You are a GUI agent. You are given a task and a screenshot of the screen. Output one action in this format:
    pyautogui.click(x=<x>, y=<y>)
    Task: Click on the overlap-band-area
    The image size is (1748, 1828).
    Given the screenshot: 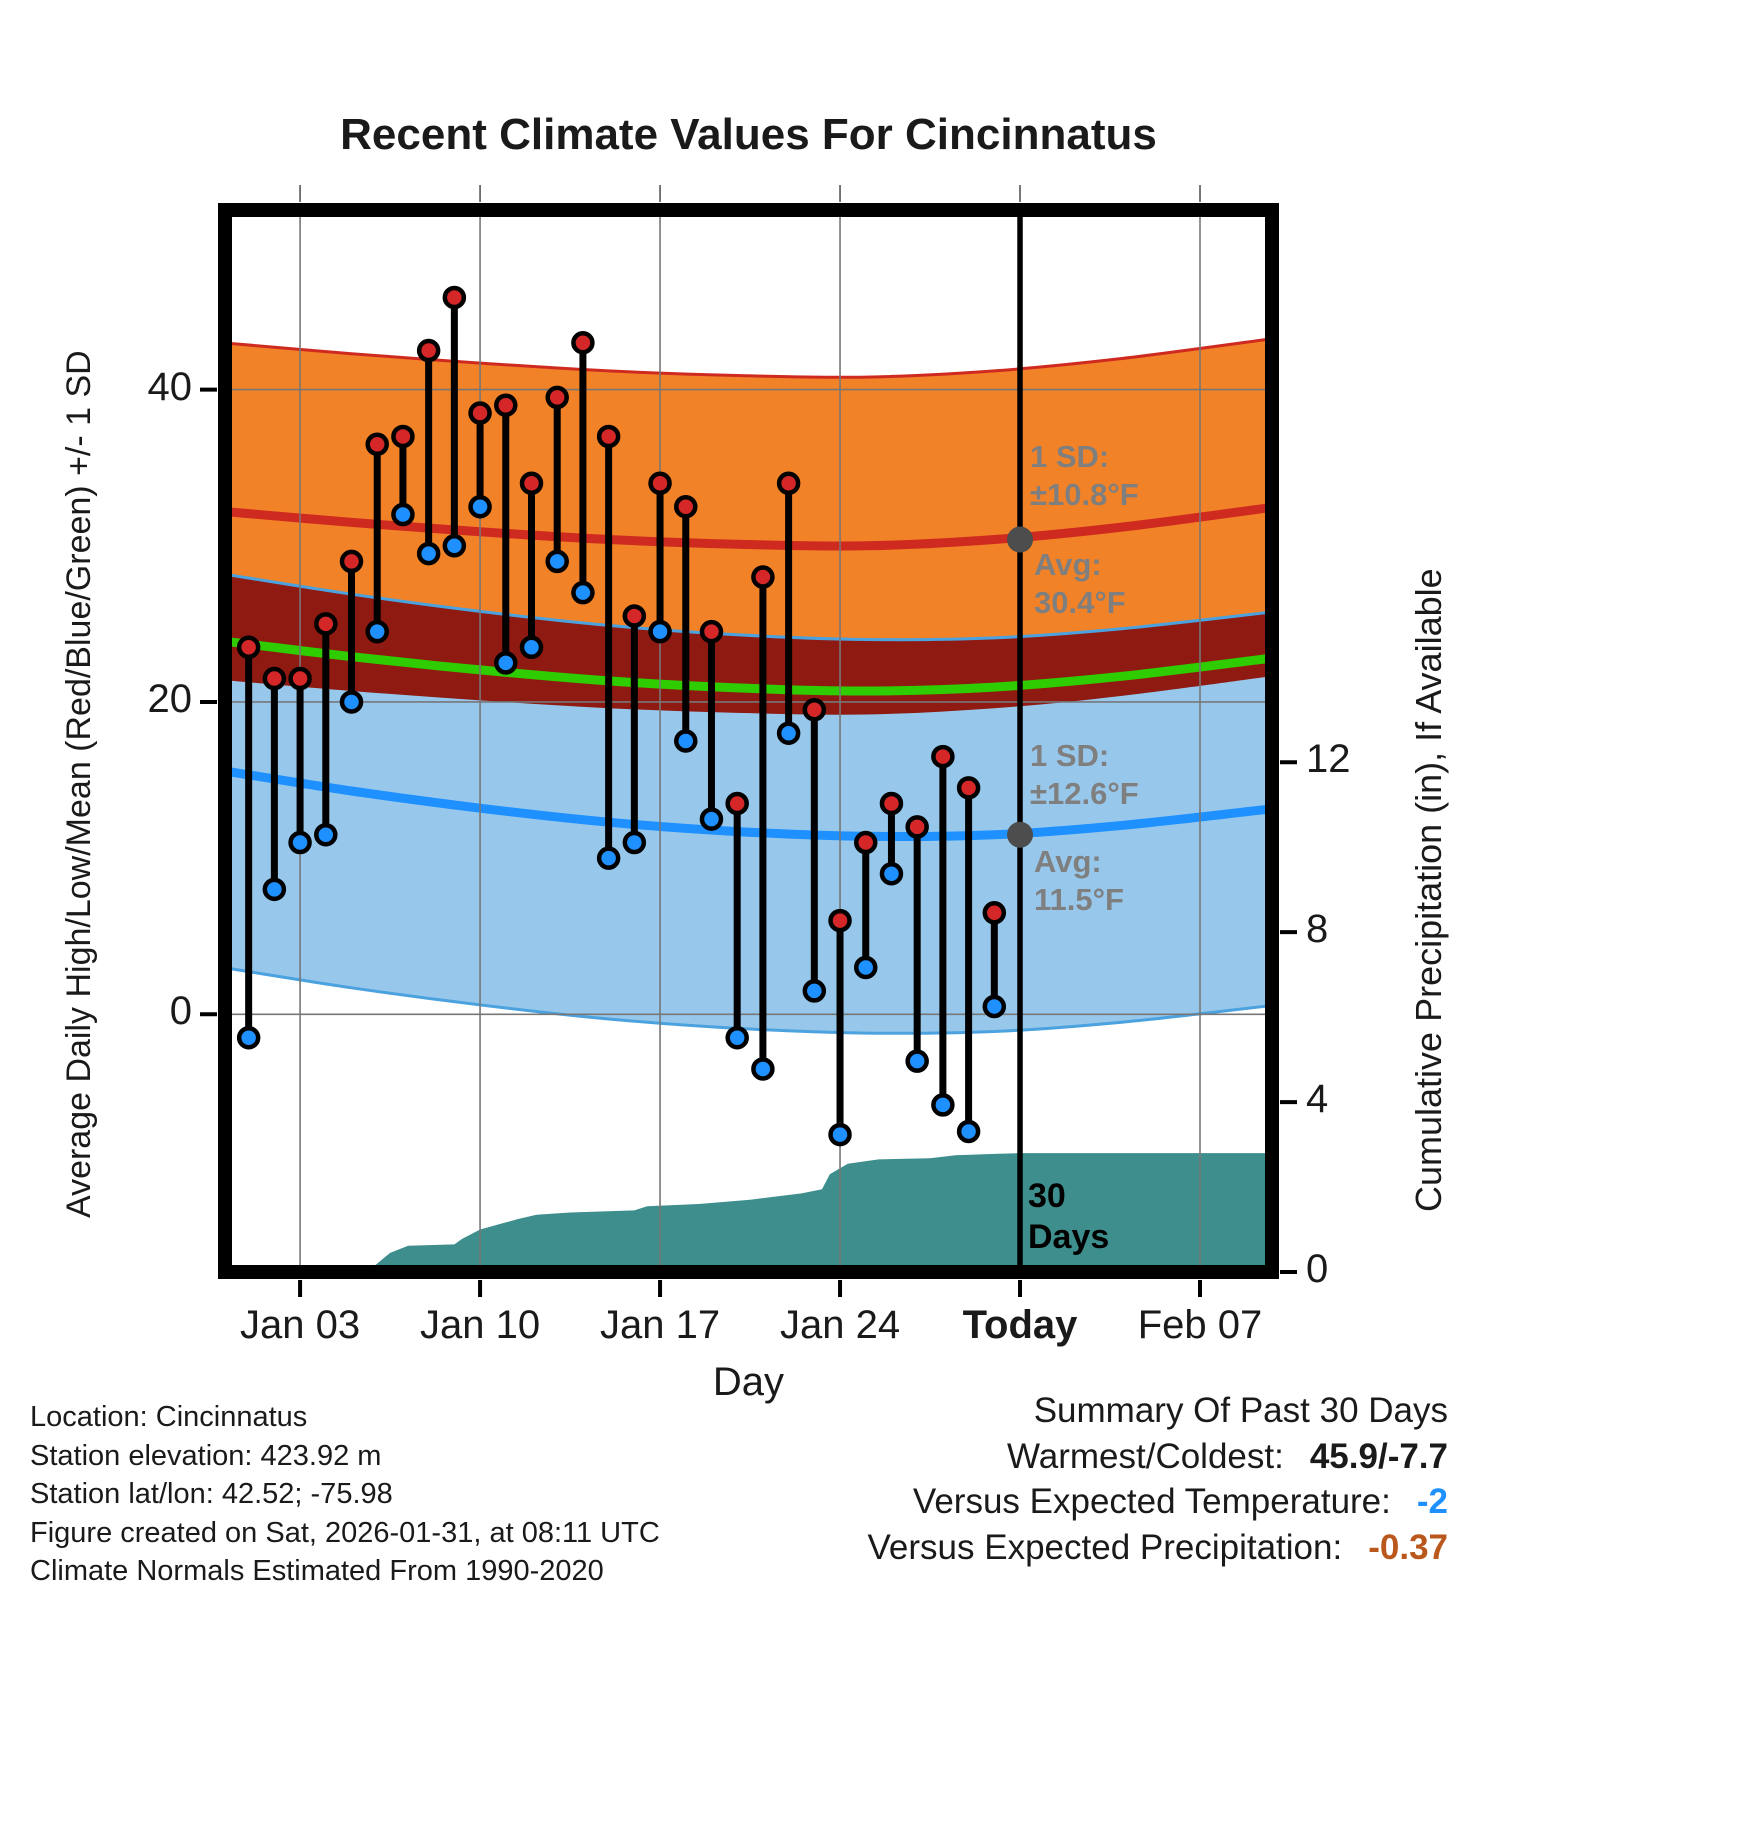 What is the action you would take?
    pyautogui.click(x=748, y=644)
    